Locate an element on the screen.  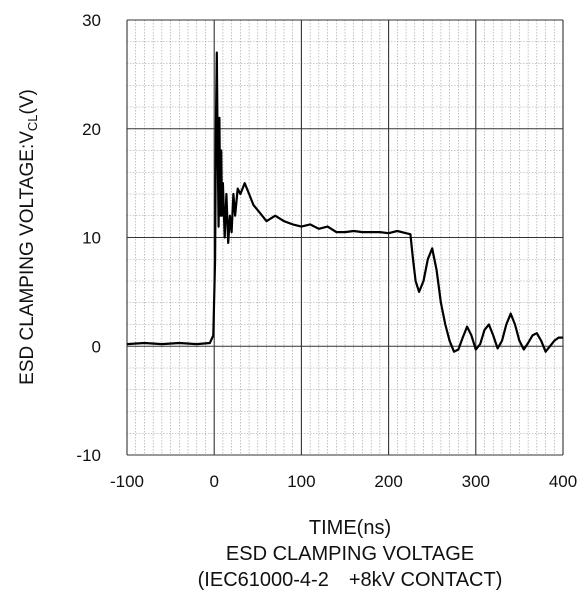
chart-subtitle: (IEC61000-4-2 +8kV CONTACT) is located at coordinates (350, 580).